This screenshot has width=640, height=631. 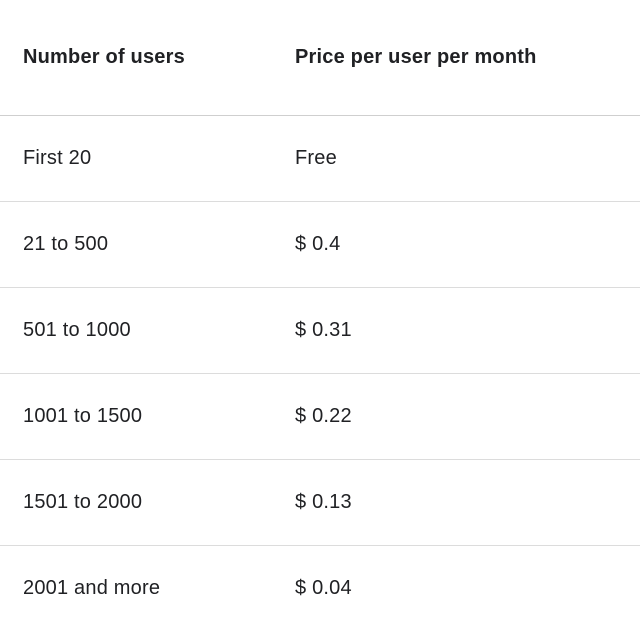 What do you see at coordinates (147, 417) in the screenshot?
I see `users-range-cell: 1001 to 1500` at bounding box center [147, 417].